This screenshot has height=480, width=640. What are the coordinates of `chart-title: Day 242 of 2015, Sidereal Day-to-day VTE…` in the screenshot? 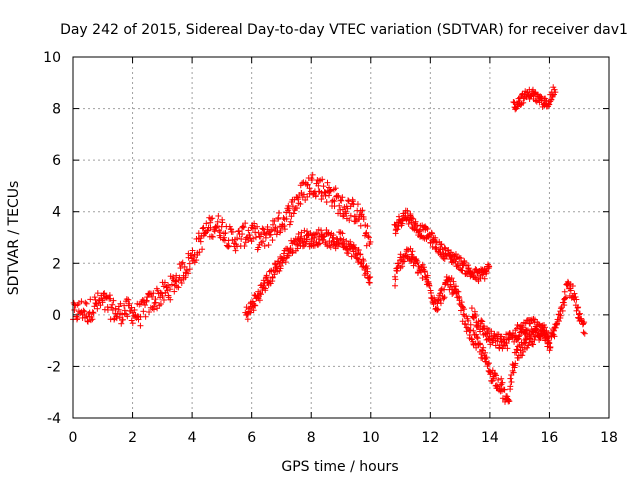 It's located at (344, 30).